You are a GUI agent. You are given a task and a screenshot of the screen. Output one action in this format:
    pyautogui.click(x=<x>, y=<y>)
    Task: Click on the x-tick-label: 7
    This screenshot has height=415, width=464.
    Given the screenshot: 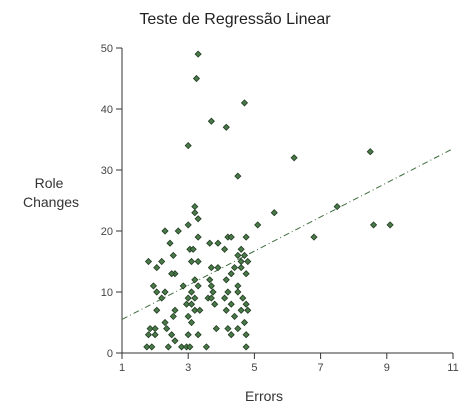 What is the action you would take?
    pyautogui.click(x=321, y=368)
    